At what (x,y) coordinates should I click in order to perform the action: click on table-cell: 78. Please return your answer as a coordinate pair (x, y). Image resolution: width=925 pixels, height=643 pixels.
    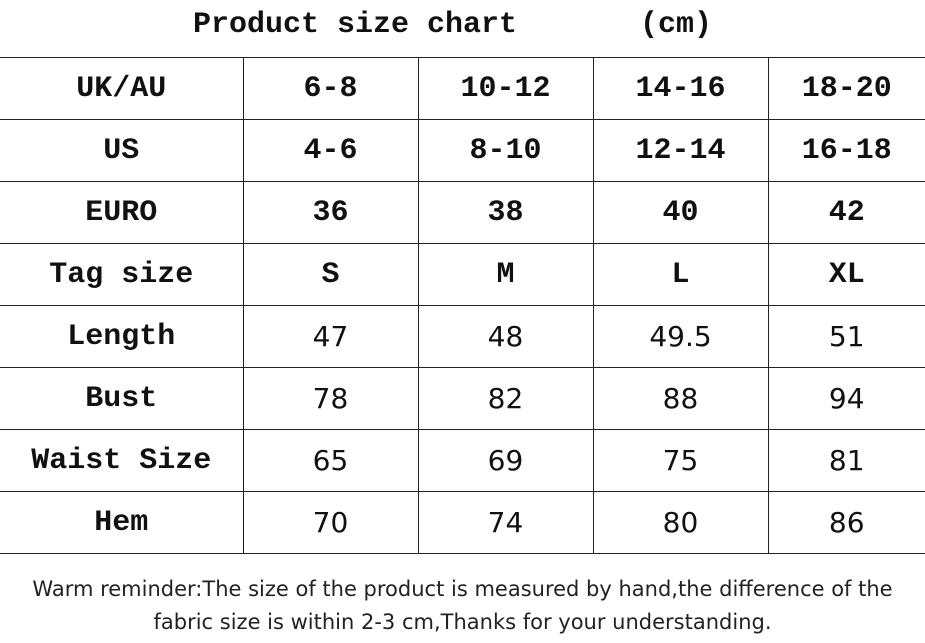
    Looking at the image, I should click on (330, 398).